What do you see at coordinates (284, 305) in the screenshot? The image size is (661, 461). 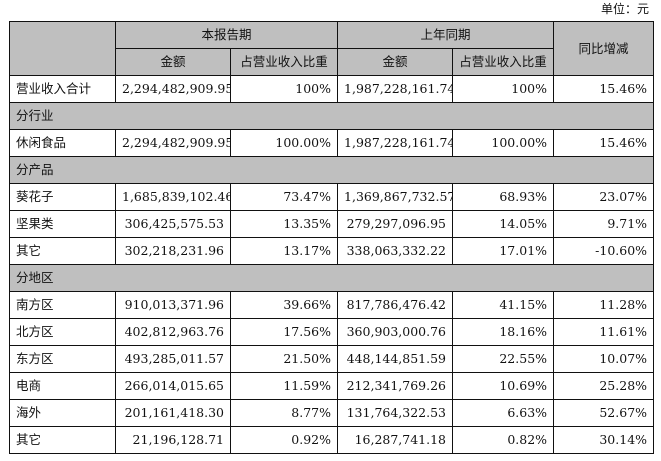 I see `current-share-cell: 39.66%` at bounding box center [284, 305].